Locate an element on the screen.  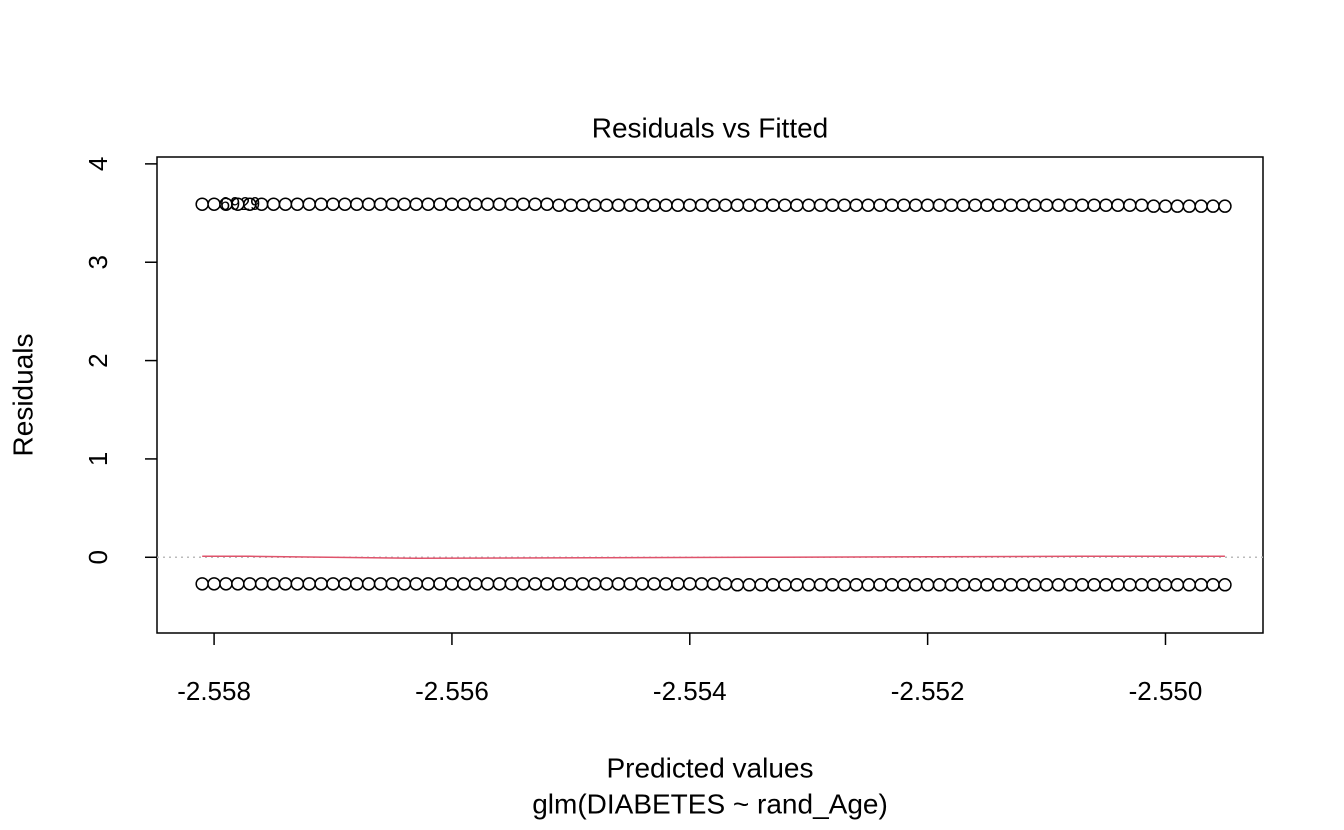
x-tick-label: -2.556 is located at coordinates (452, 691).